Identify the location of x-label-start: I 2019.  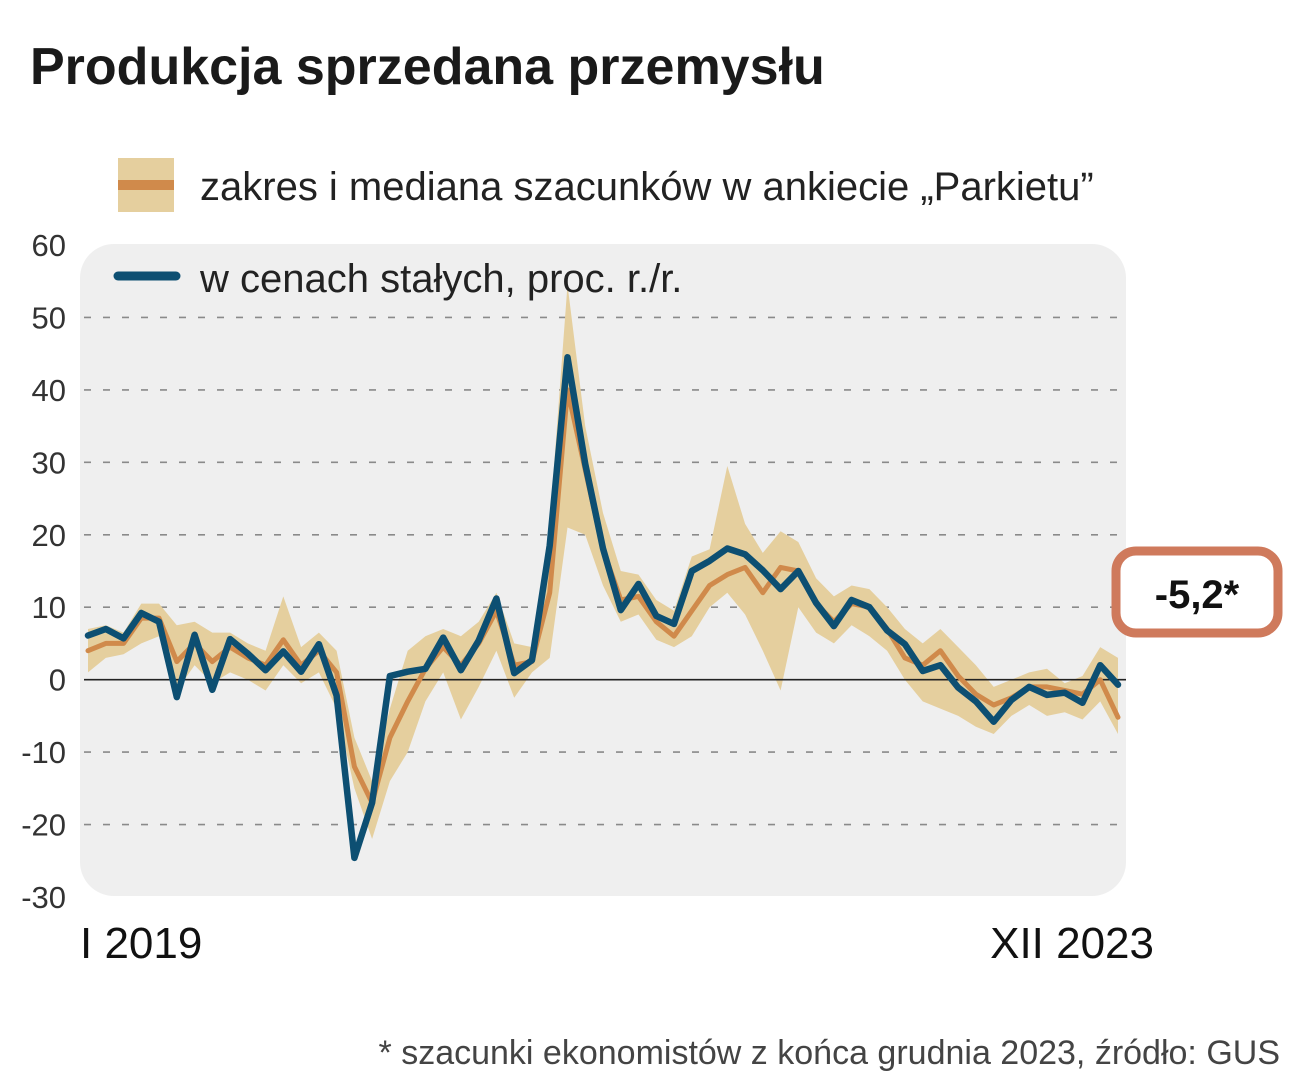
(141, 943).